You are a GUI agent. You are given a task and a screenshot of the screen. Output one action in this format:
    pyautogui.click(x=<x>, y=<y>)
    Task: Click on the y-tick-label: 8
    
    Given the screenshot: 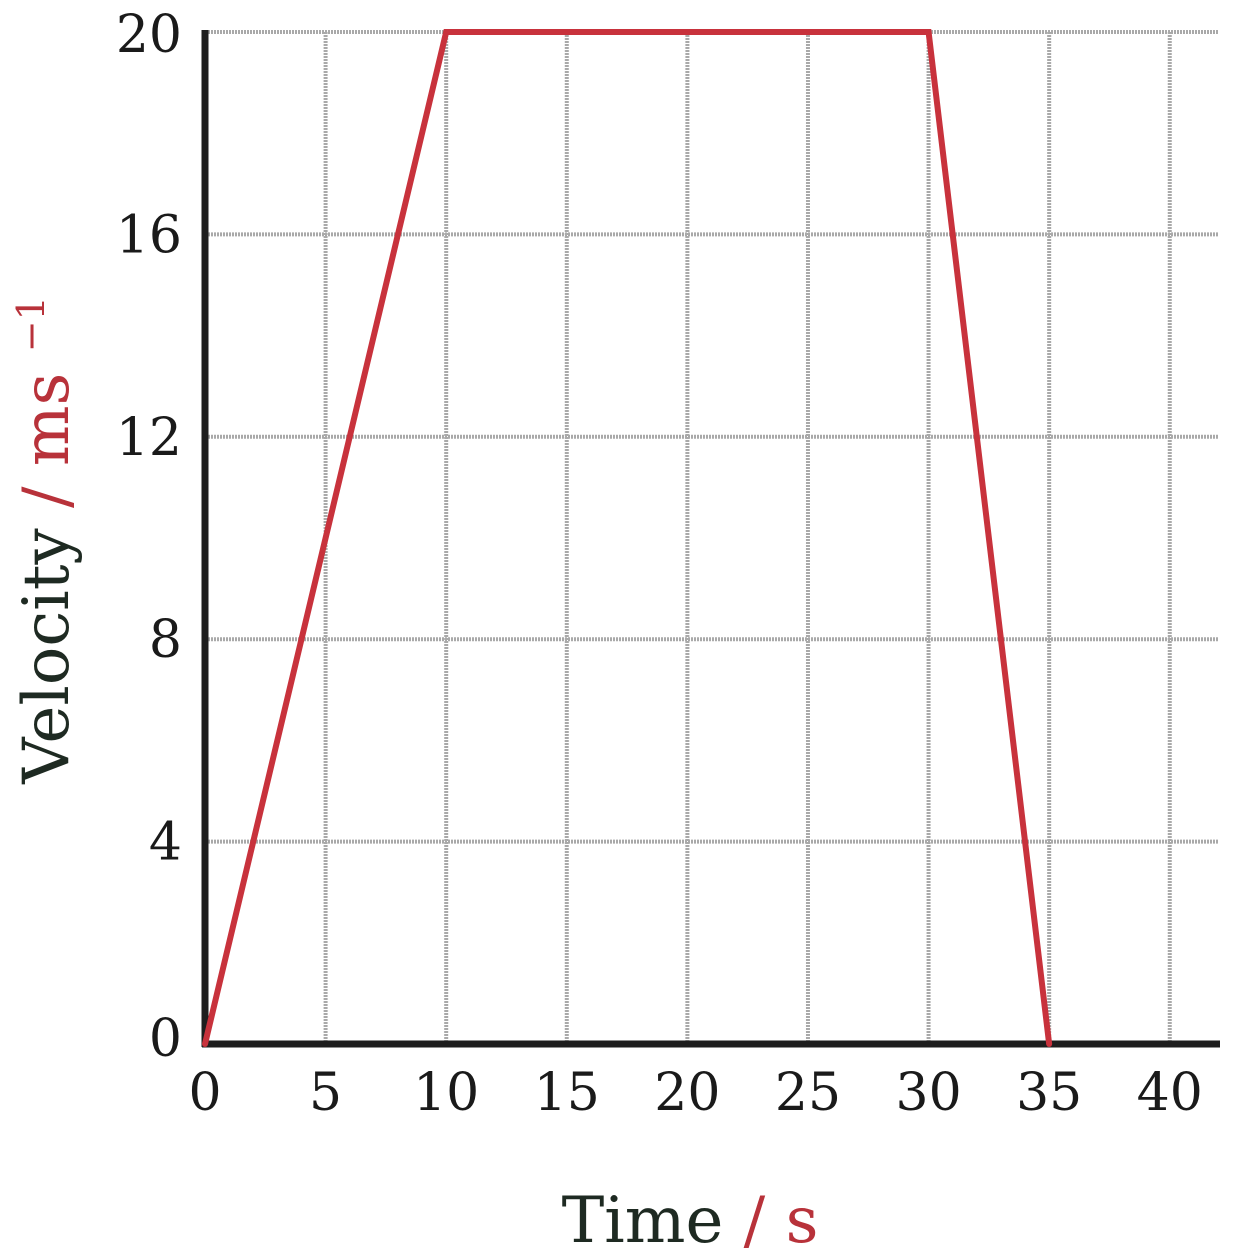 What is the action you would take?
    pyautogui.click(x=165, y=640)
    